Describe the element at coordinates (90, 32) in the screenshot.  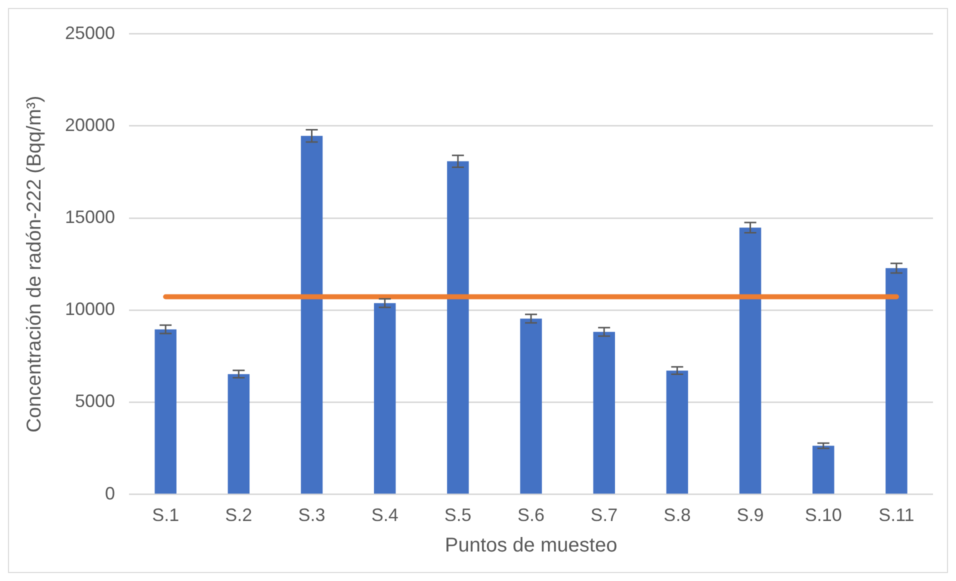
I see `y-tick-label: 25000` at that location.